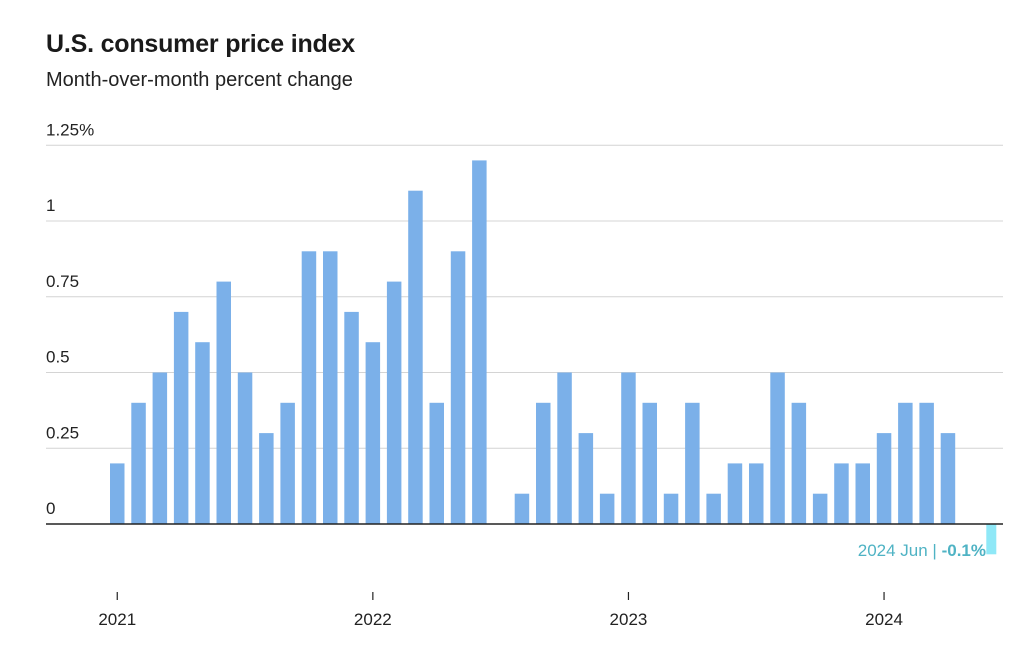 This screenshot has height=648, width=1024. I want to click on x-tick-label: 2022, so click(373, 619).